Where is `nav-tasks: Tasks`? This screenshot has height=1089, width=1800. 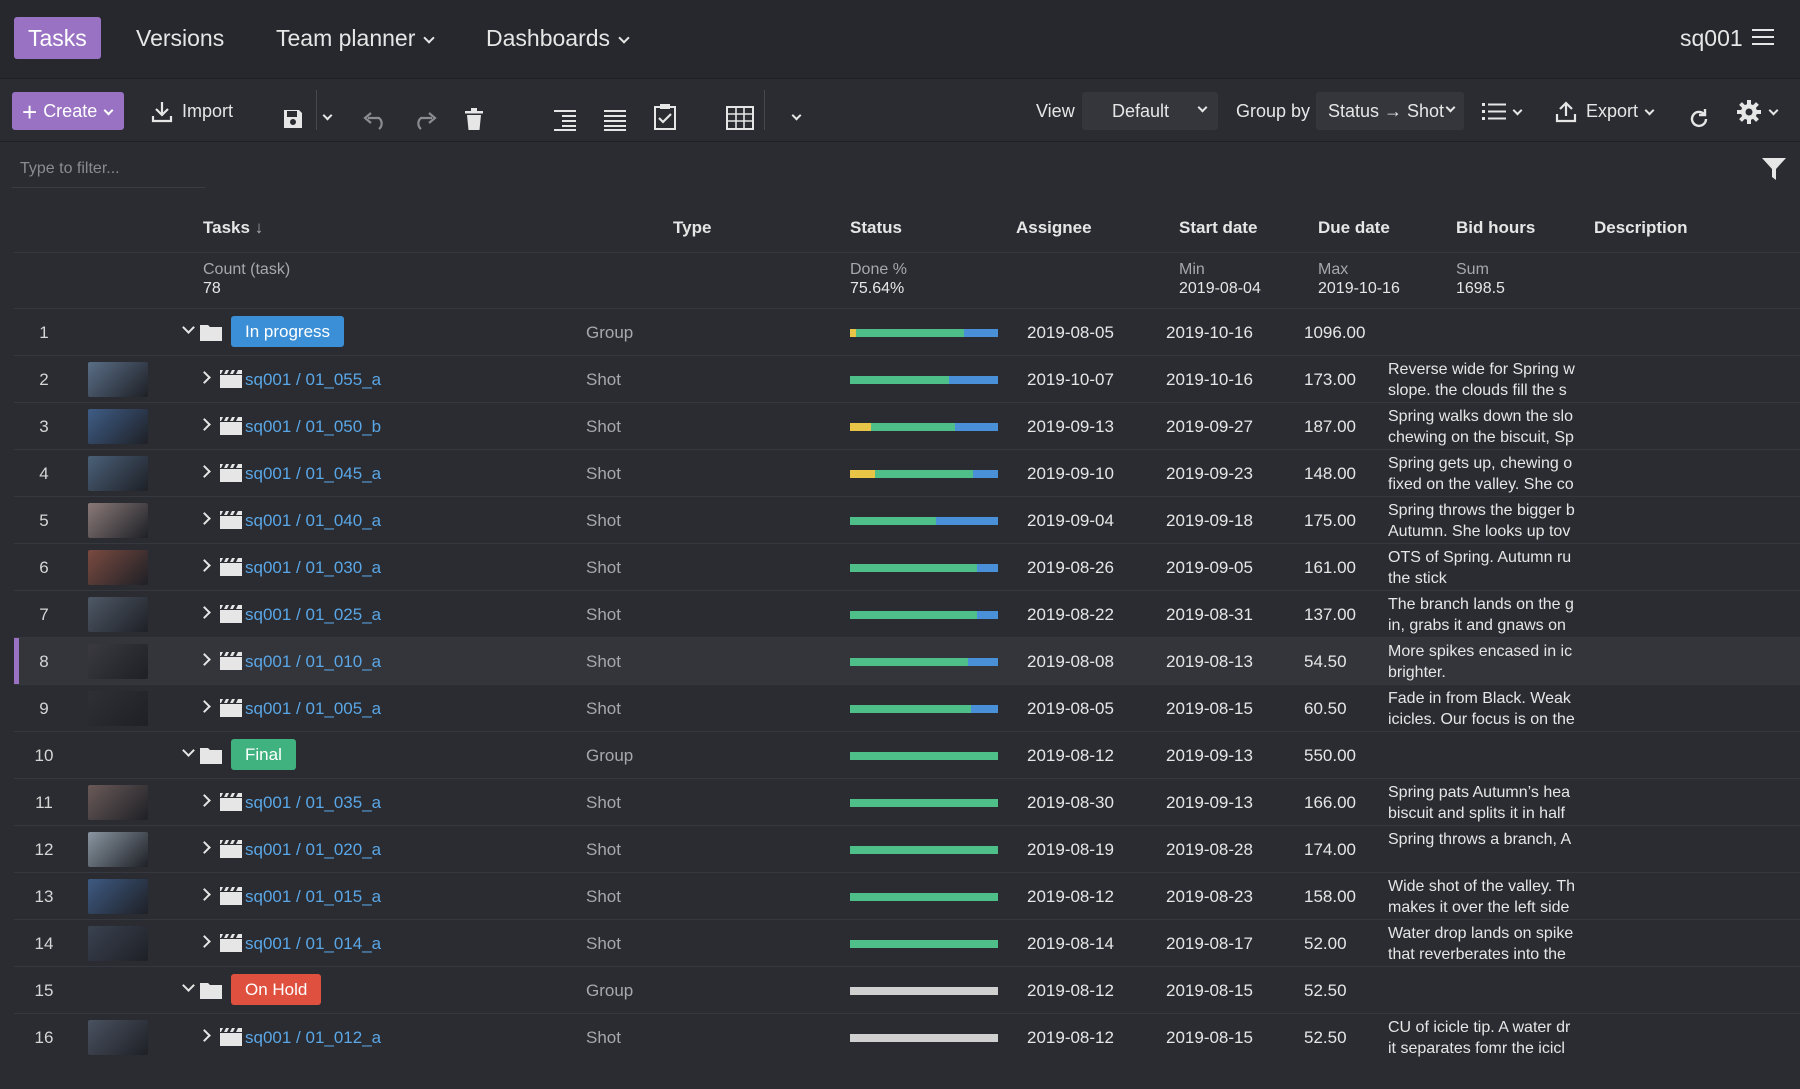 nav-tasks: Tasks is located at coordinates (57, 38).